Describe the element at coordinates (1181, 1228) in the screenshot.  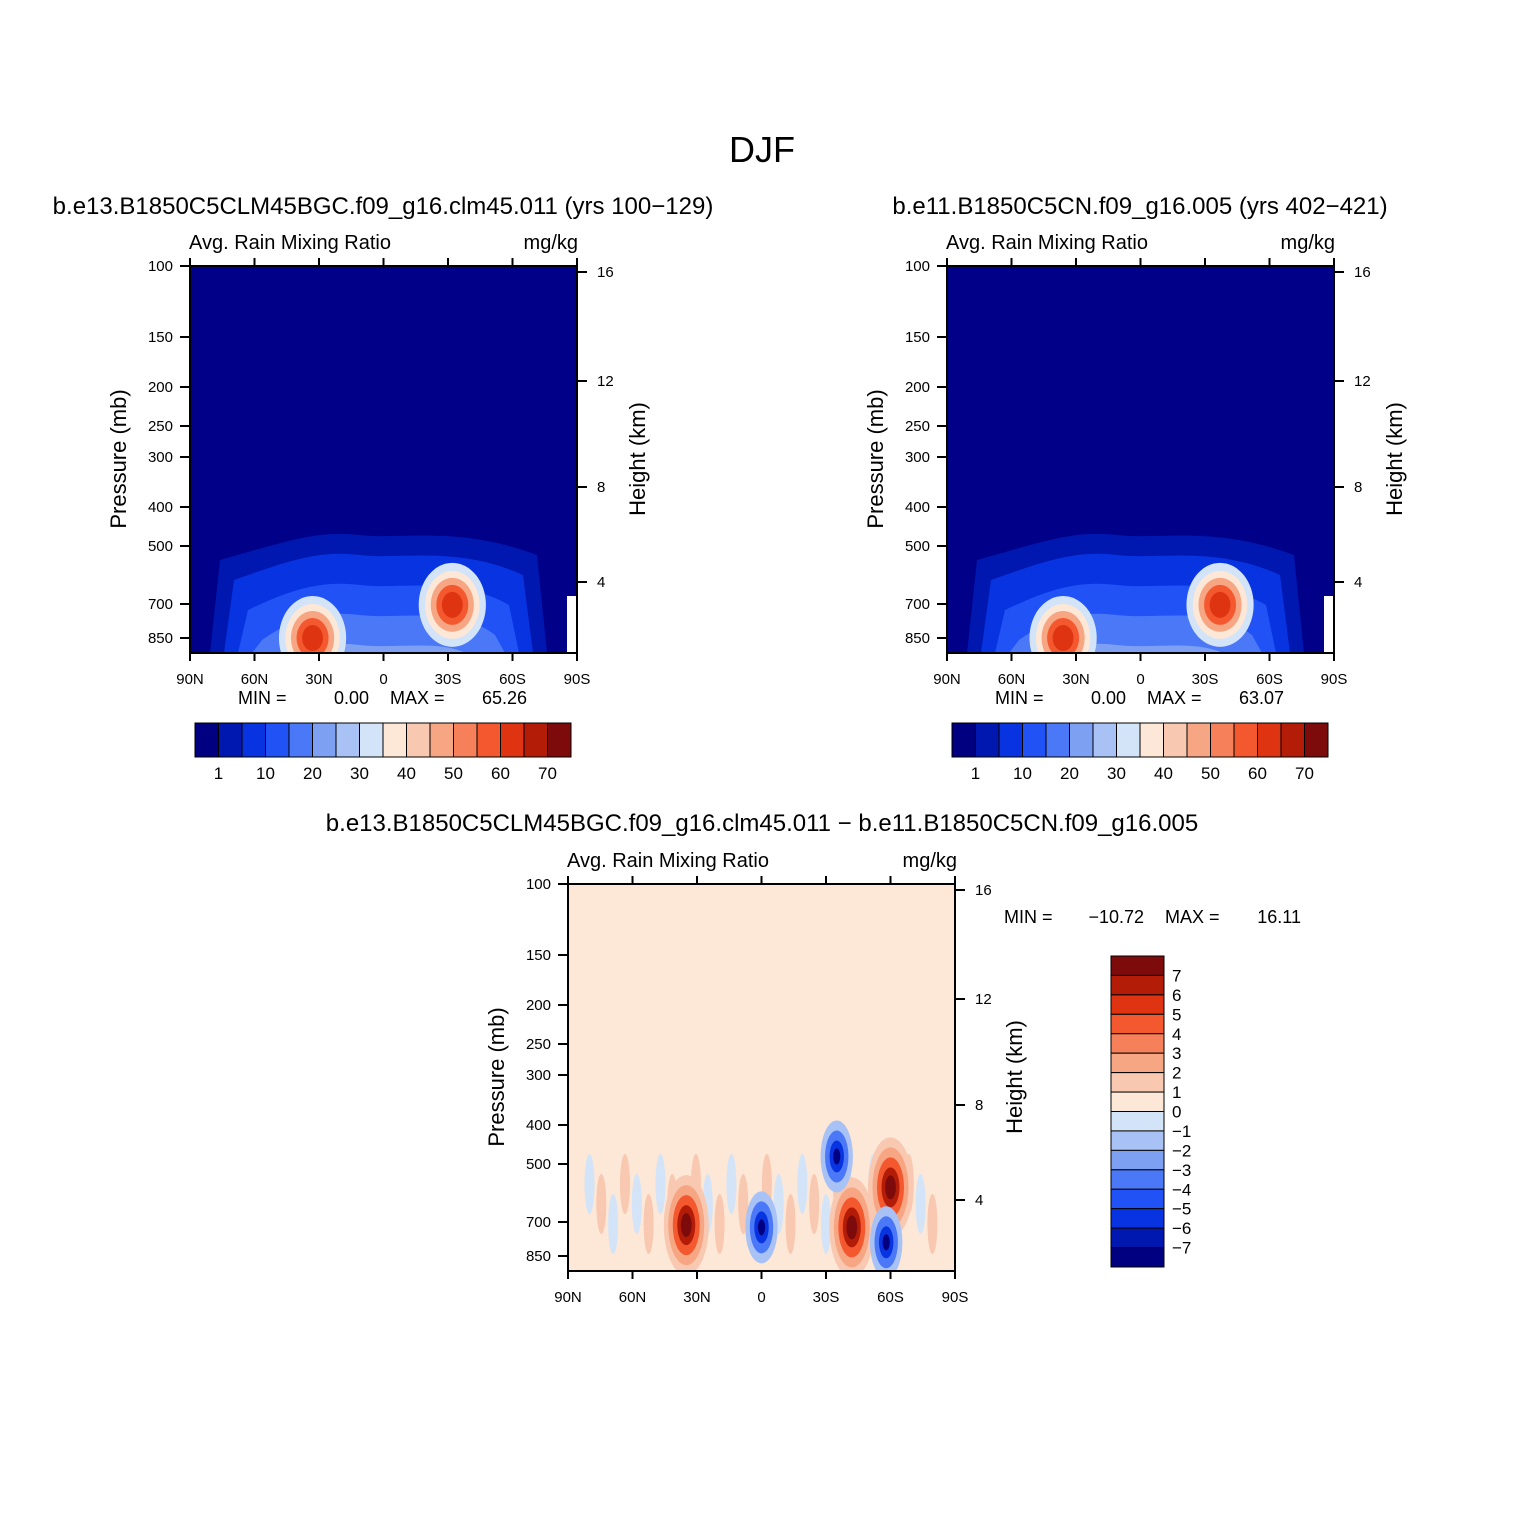
I see `colorbar-label: −6` at that location.